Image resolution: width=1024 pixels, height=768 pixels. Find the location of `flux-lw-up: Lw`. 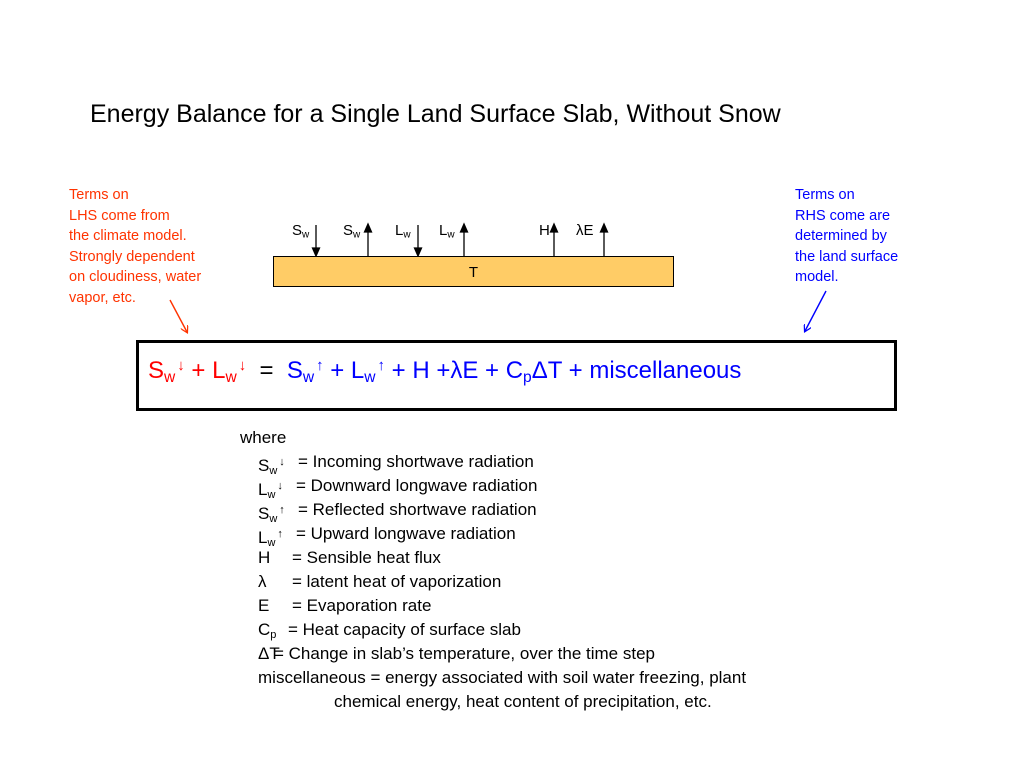

flux-lw-up: Lw is located at coordinates (447, 231).